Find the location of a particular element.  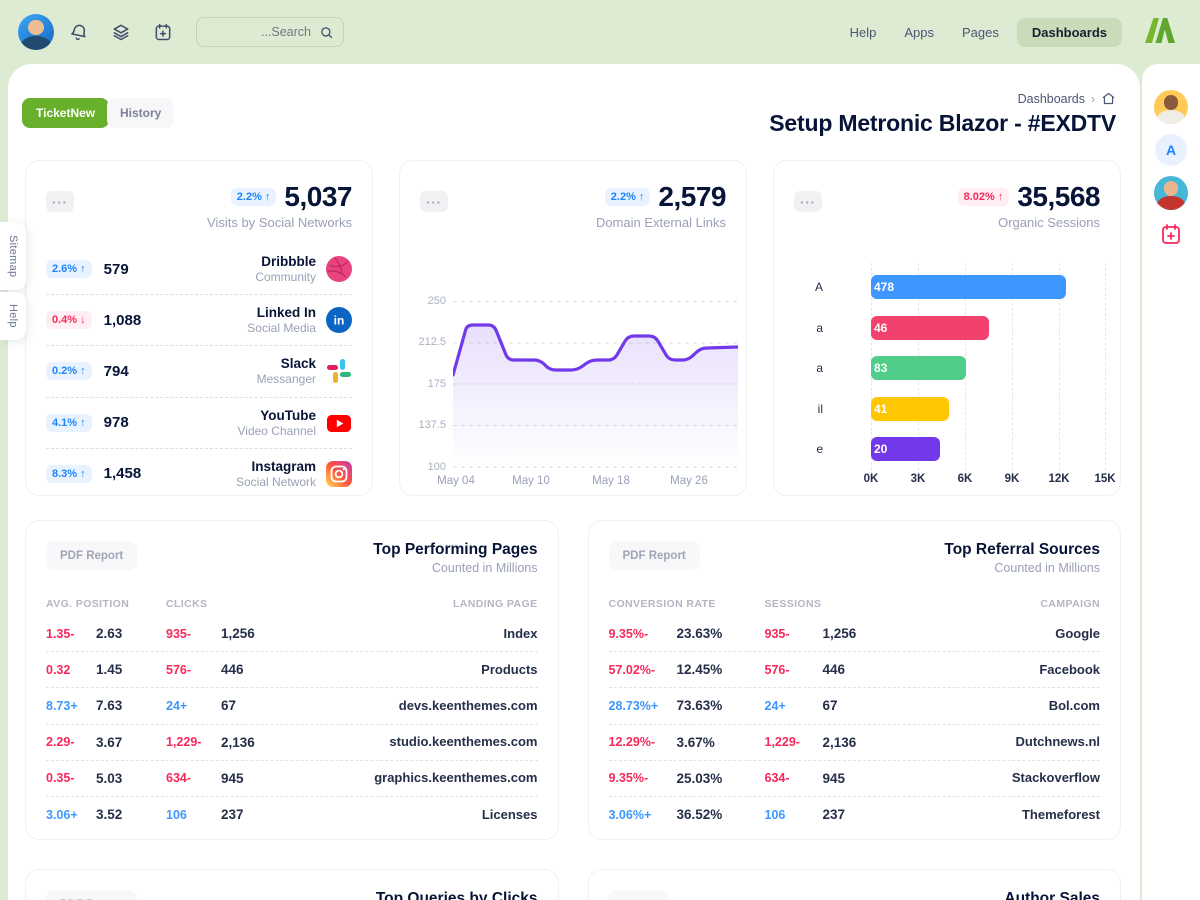

campaign-name: Bol.com is located at coordinates (1074, 705).